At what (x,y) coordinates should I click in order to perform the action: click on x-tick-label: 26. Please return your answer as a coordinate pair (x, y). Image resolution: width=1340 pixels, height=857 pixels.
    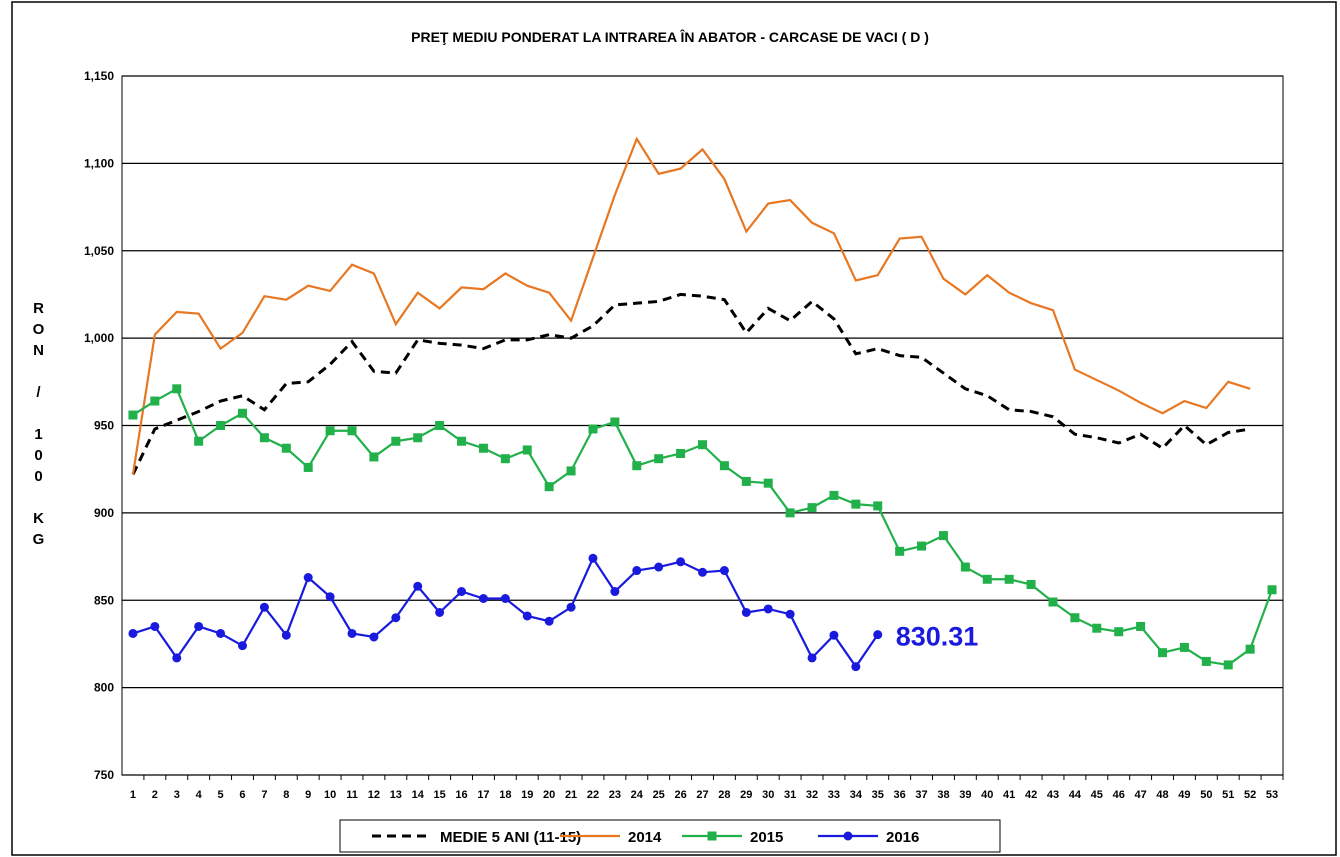
    Looking at the image, I should click on (680, 795).